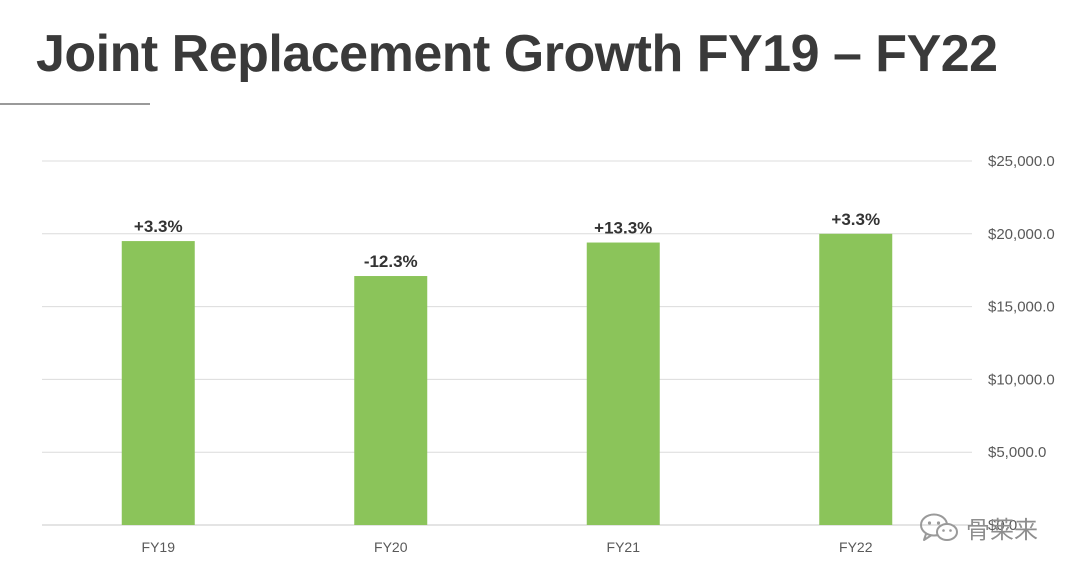  Describe the element at coordinates (517, 54) in the screenshot. I see `page-title: Joint Replacement Growth FY19 – FY22` at that location.